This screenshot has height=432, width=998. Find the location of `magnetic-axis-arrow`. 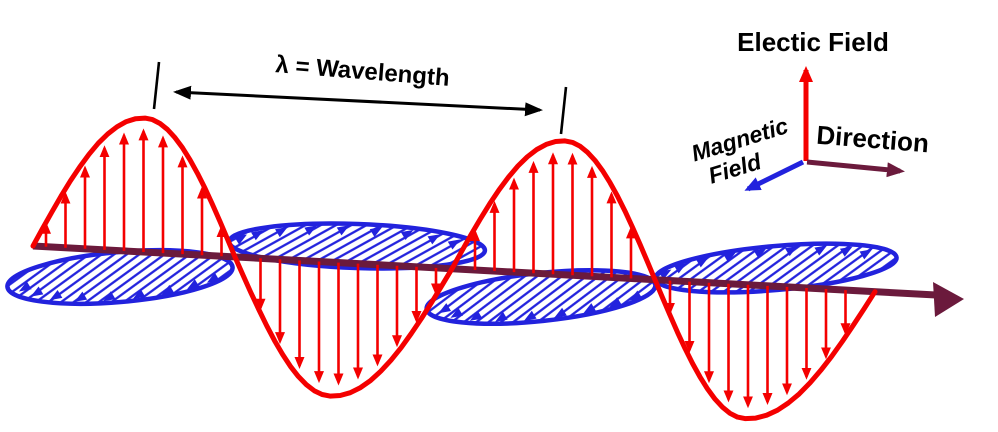

magnetic-axis-arrow is located at coordinates (774, 175).